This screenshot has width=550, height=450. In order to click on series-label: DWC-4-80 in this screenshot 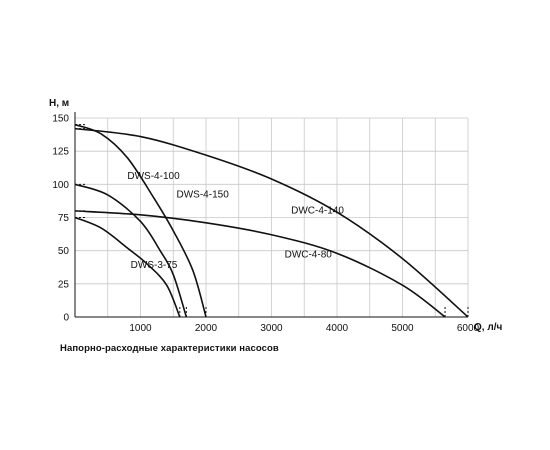, I will do `click(309, 254)`.